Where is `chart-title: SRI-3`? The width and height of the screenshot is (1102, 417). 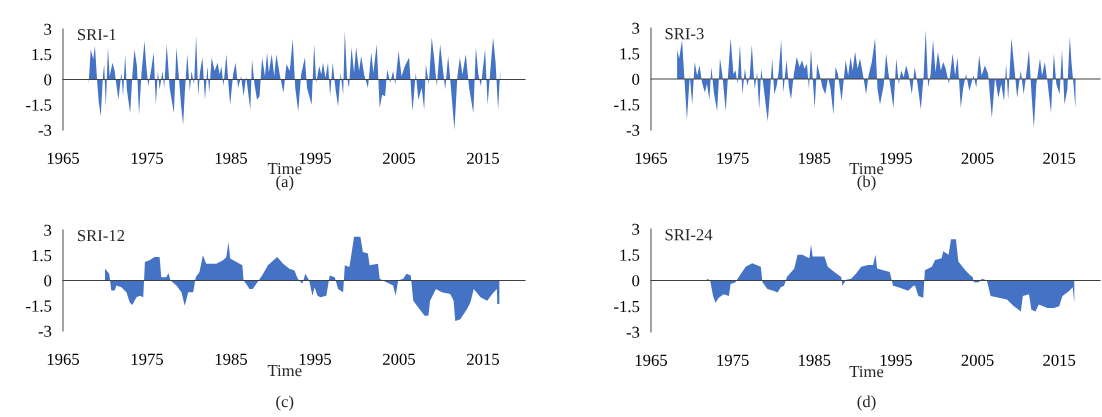
chart-title: SRI-3 is located at coordinates (684, 34).